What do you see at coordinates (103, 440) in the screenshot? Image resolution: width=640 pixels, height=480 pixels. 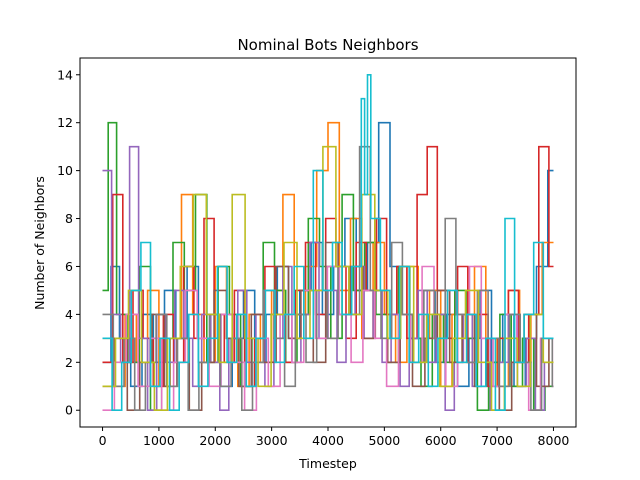 I see `x-tick-label: 0` at bounding box center [103, 440].